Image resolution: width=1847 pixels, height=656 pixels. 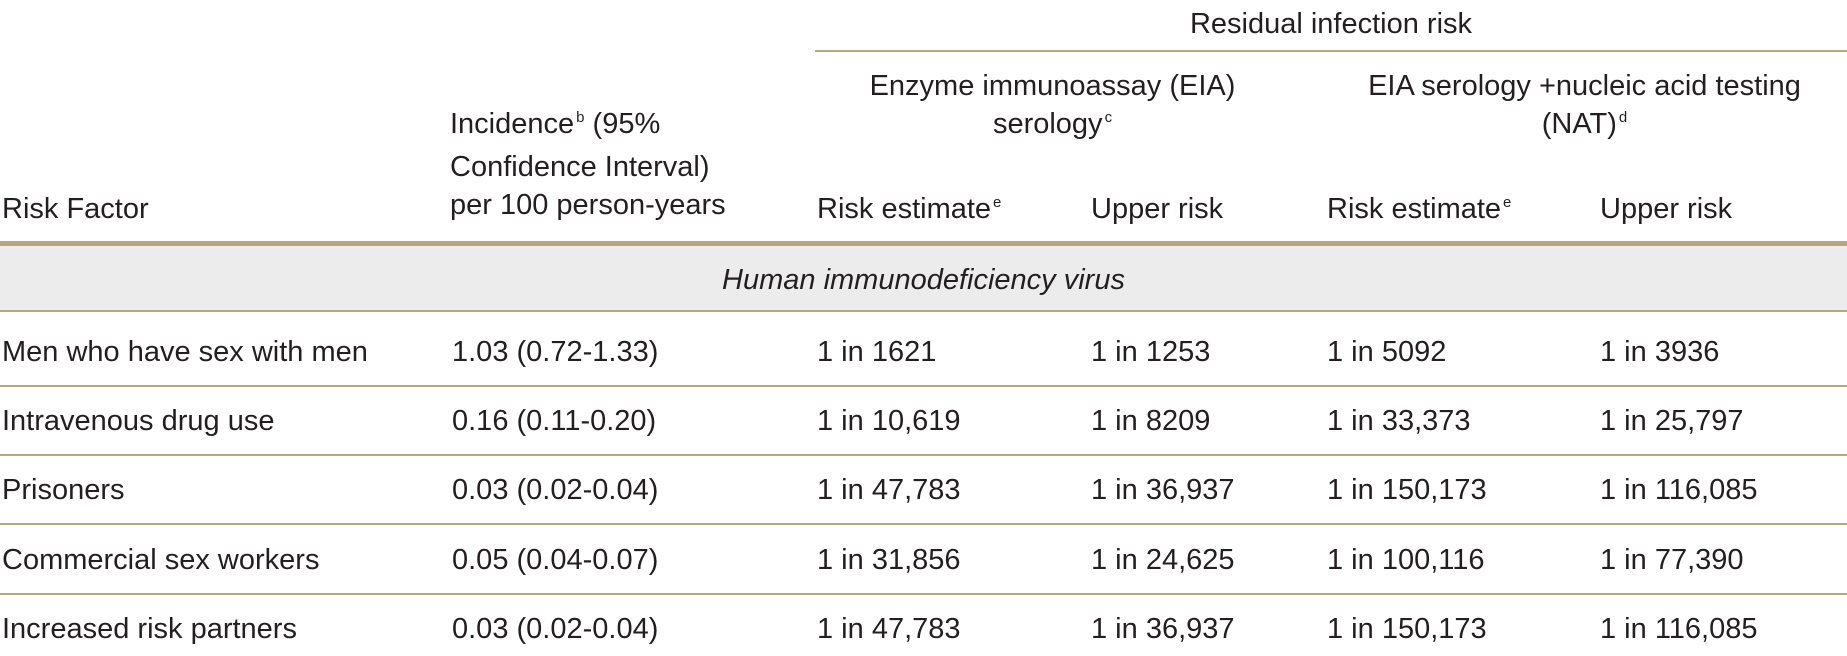 What do you see at coordinates (1151, 421) in the screenshot?
I see `table-row-eia-upper: 1 in 8209` at bounding box center [1151, 421].